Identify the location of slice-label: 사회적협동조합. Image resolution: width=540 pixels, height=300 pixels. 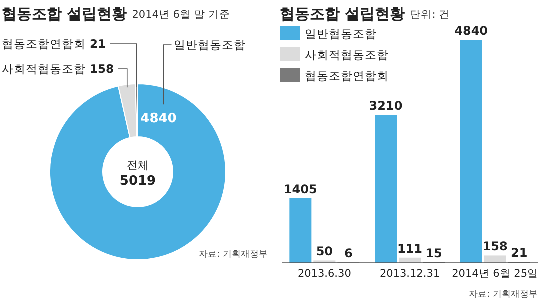
(44, 69).